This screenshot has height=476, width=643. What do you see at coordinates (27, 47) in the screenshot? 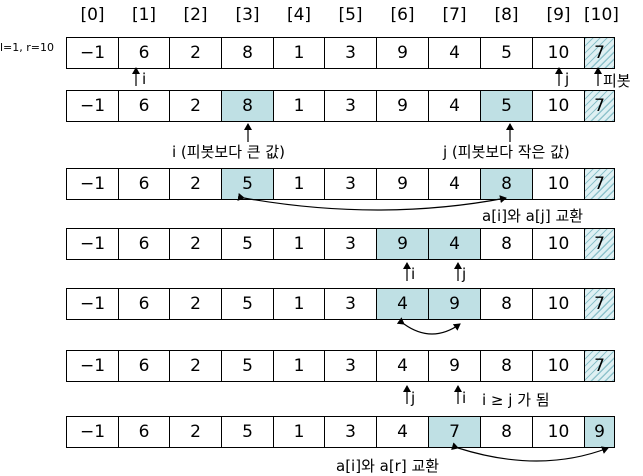
I see `range-label: l=1, r=10` at bounding box center [27, 47].